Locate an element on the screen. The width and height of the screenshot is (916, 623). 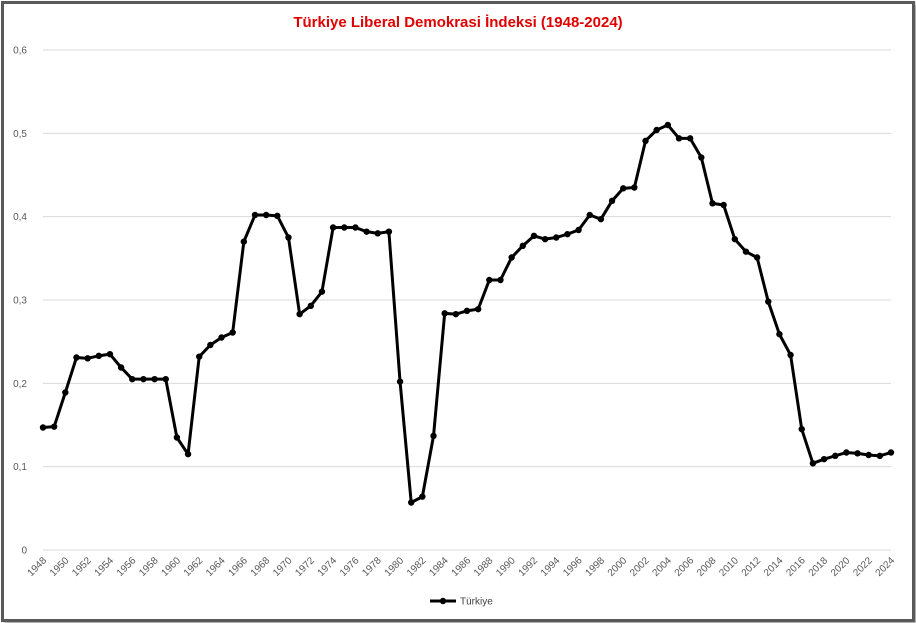
x-tick-label: 1988 is located at coordinates (484, 567).